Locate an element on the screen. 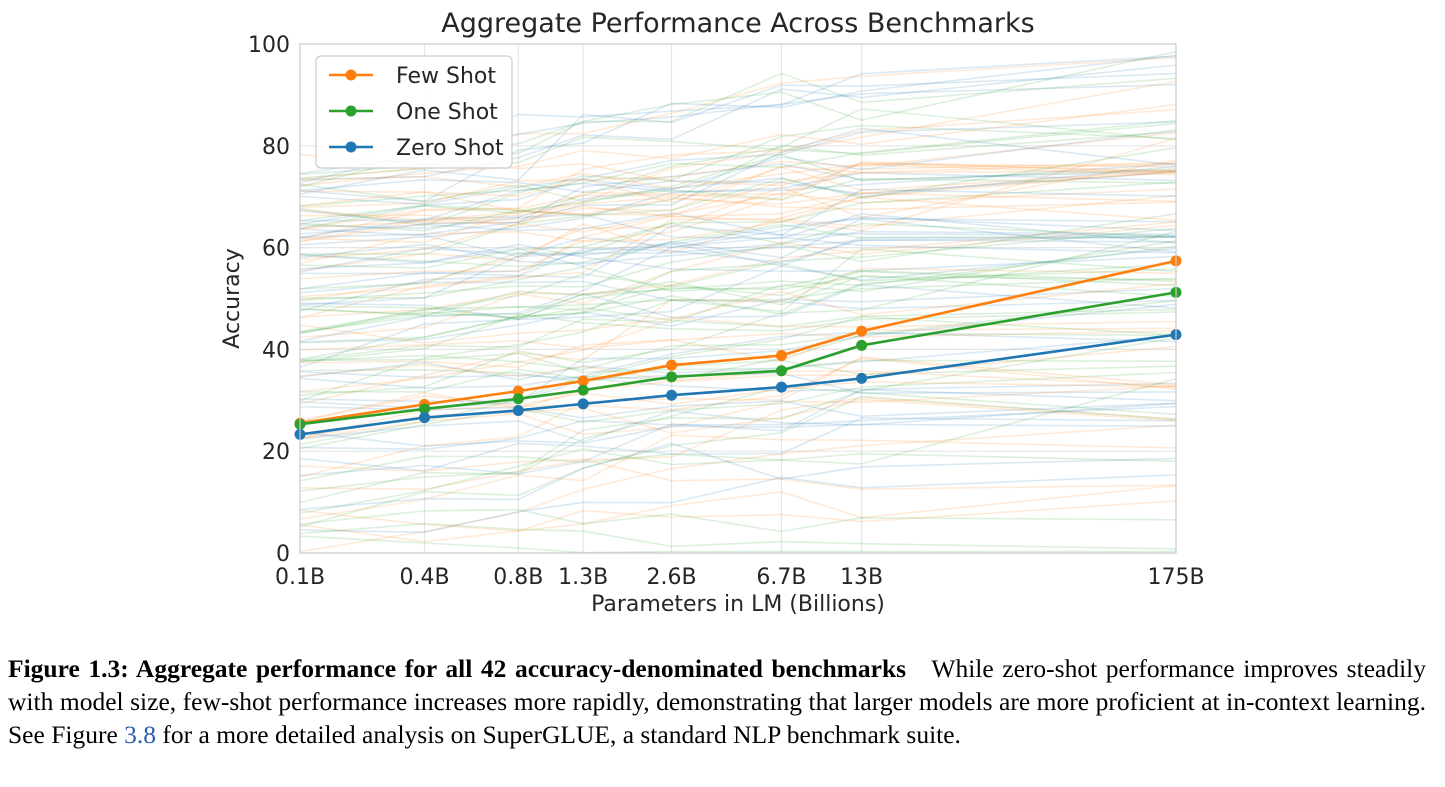 The width and height of the screenshot is (1445, 787). legend-label: One Shot is located at coordinates (447, 112).